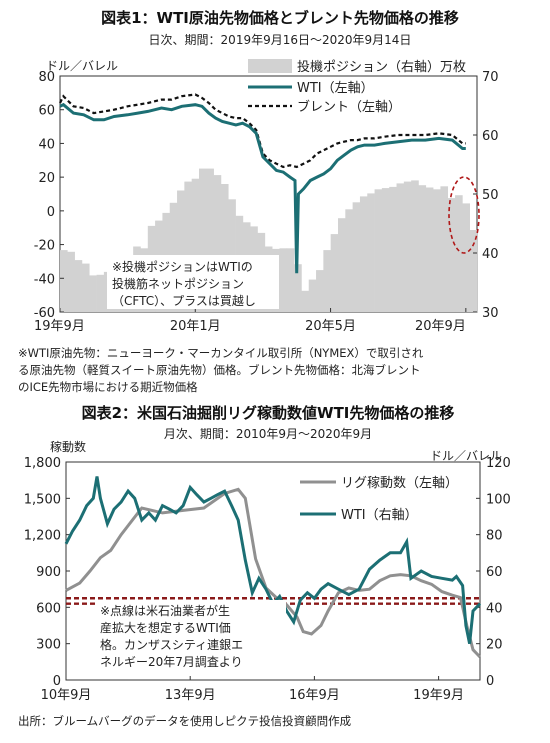  Describe the element at coordinates (490, 313) in the screenshot. I see `y-right-tick-label: 30` at that location.